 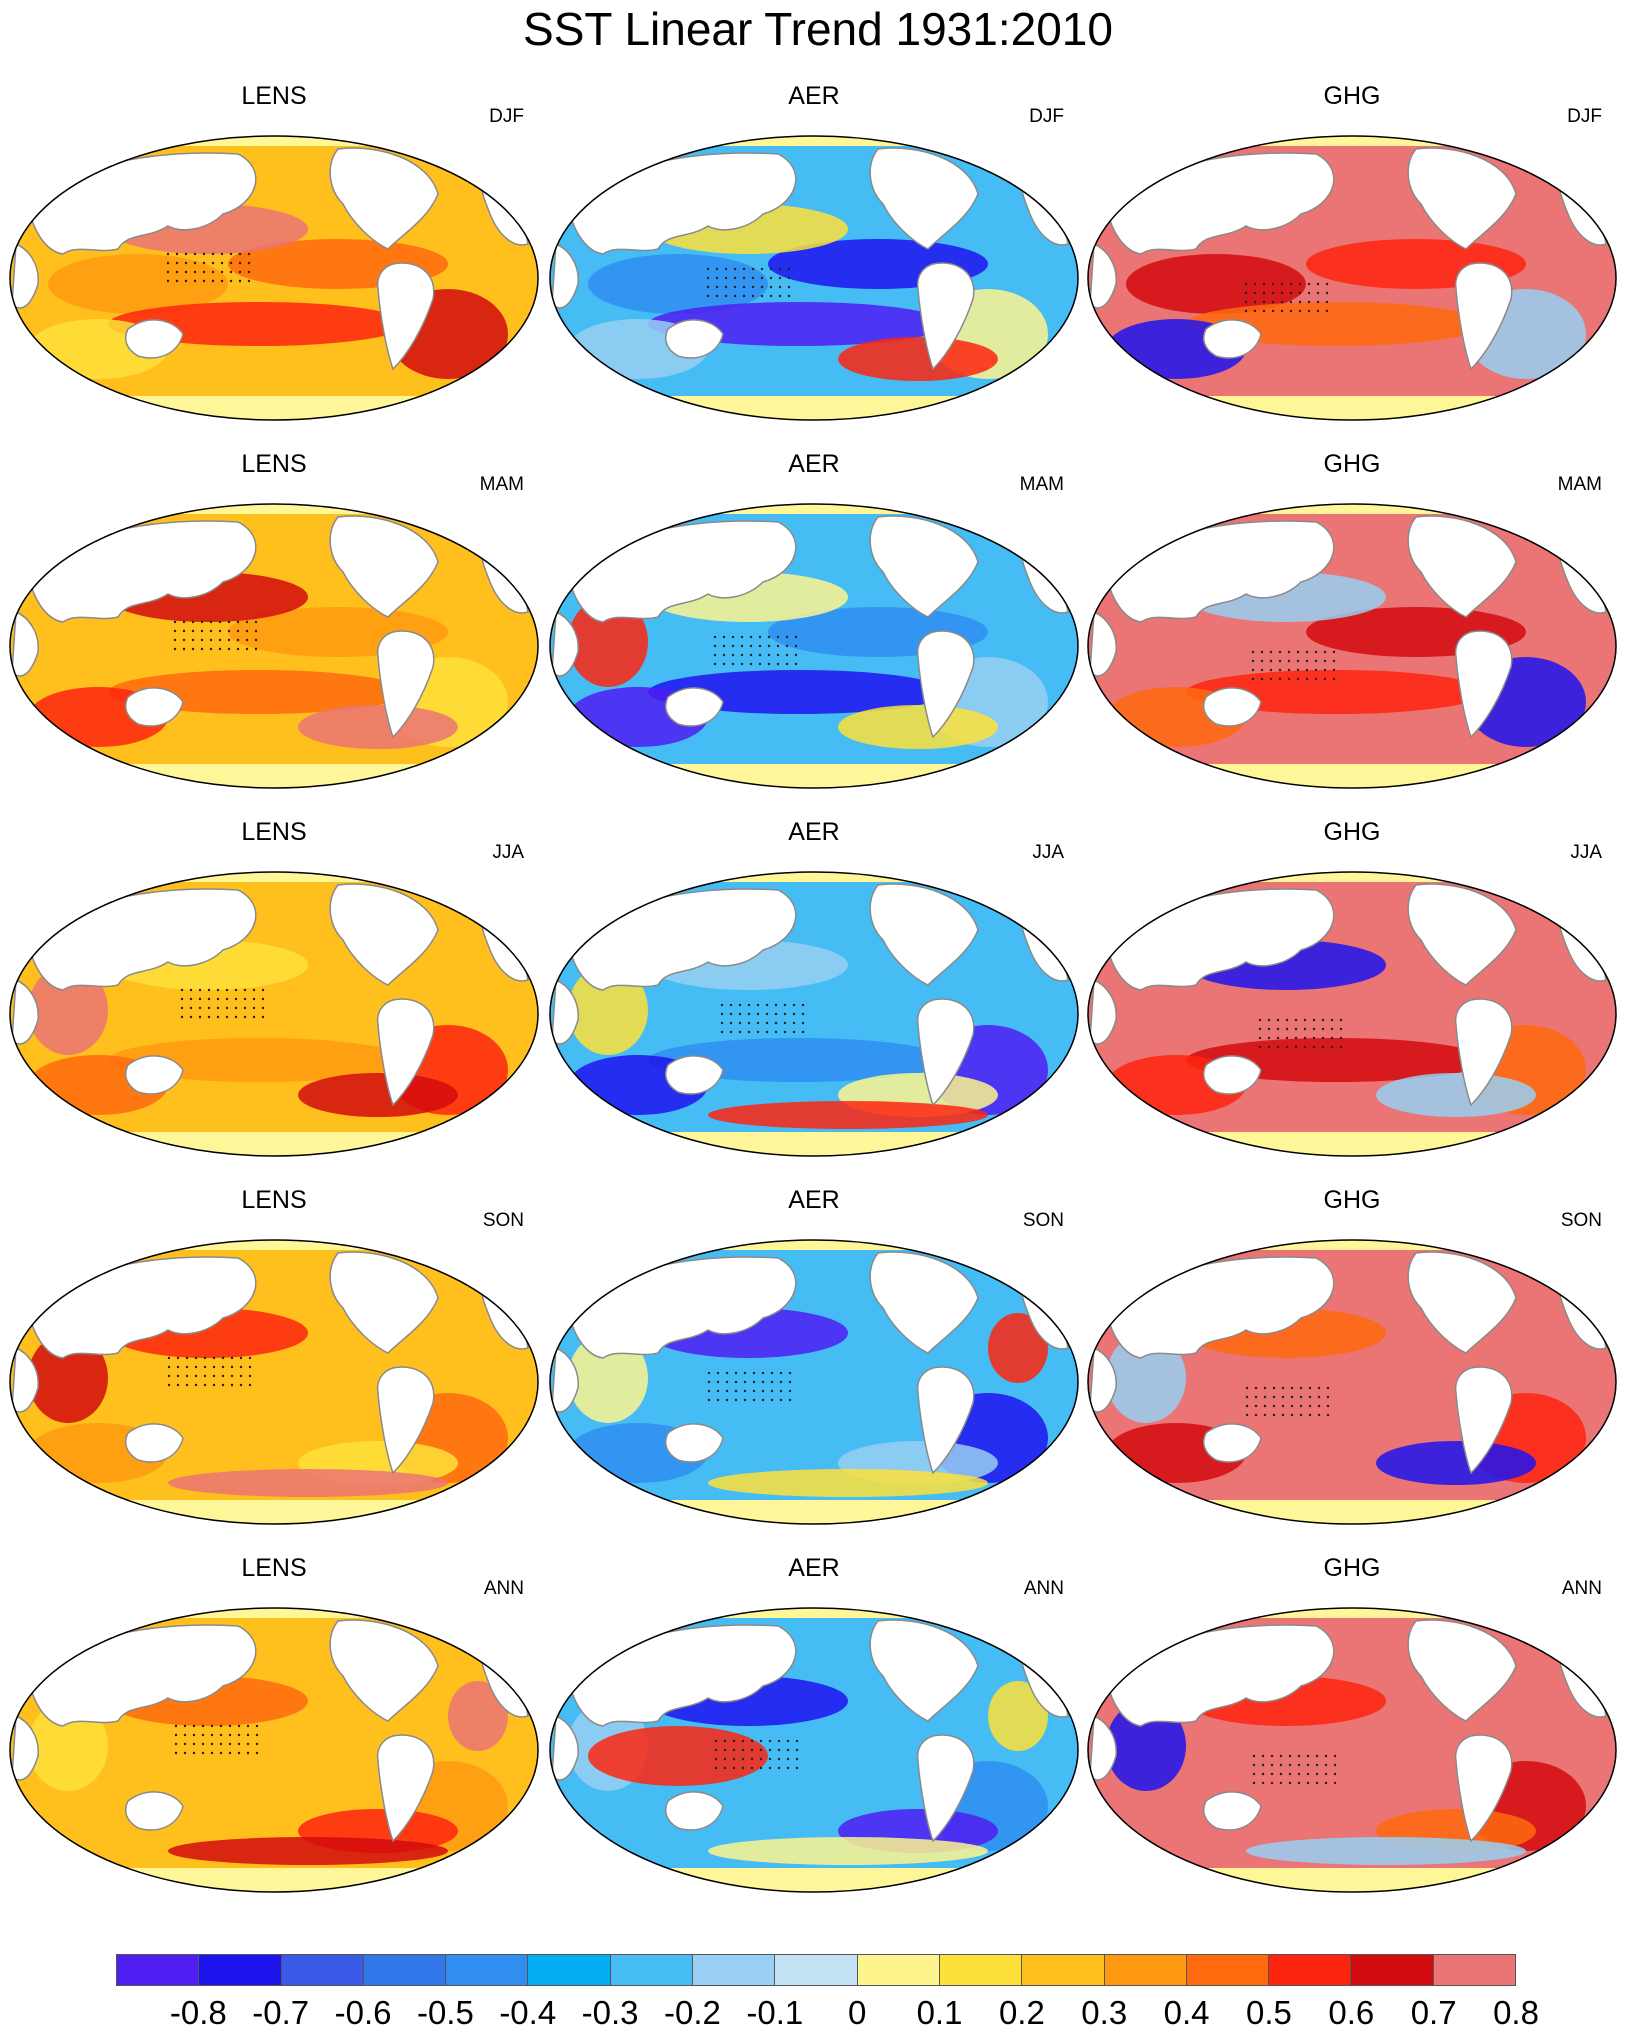 What do you see at coordinates (814, 988) in the screenshot?
I see `map-panel-aer-jja: AER JJA` at bounding box center [814, 988].